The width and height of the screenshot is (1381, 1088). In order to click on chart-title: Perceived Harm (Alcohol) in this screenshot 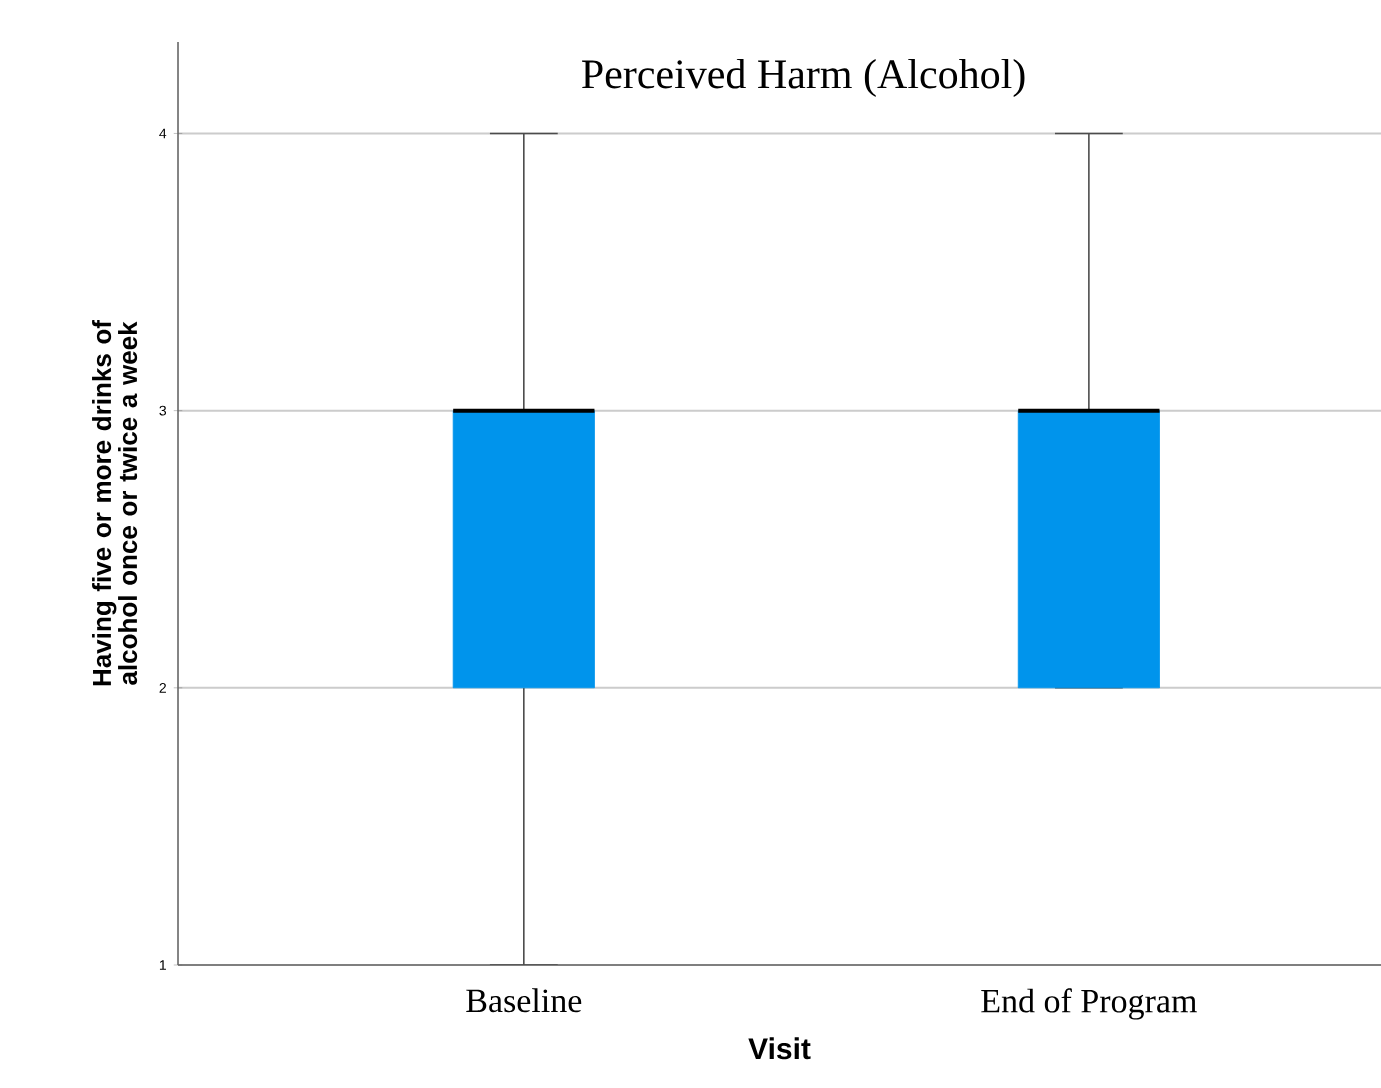, I will do `click(803, 78)`.